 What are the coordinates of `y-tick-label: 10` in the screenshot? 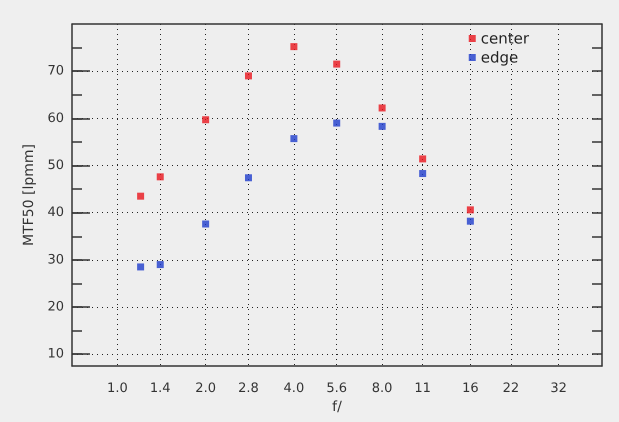 It's located at (55, 354).